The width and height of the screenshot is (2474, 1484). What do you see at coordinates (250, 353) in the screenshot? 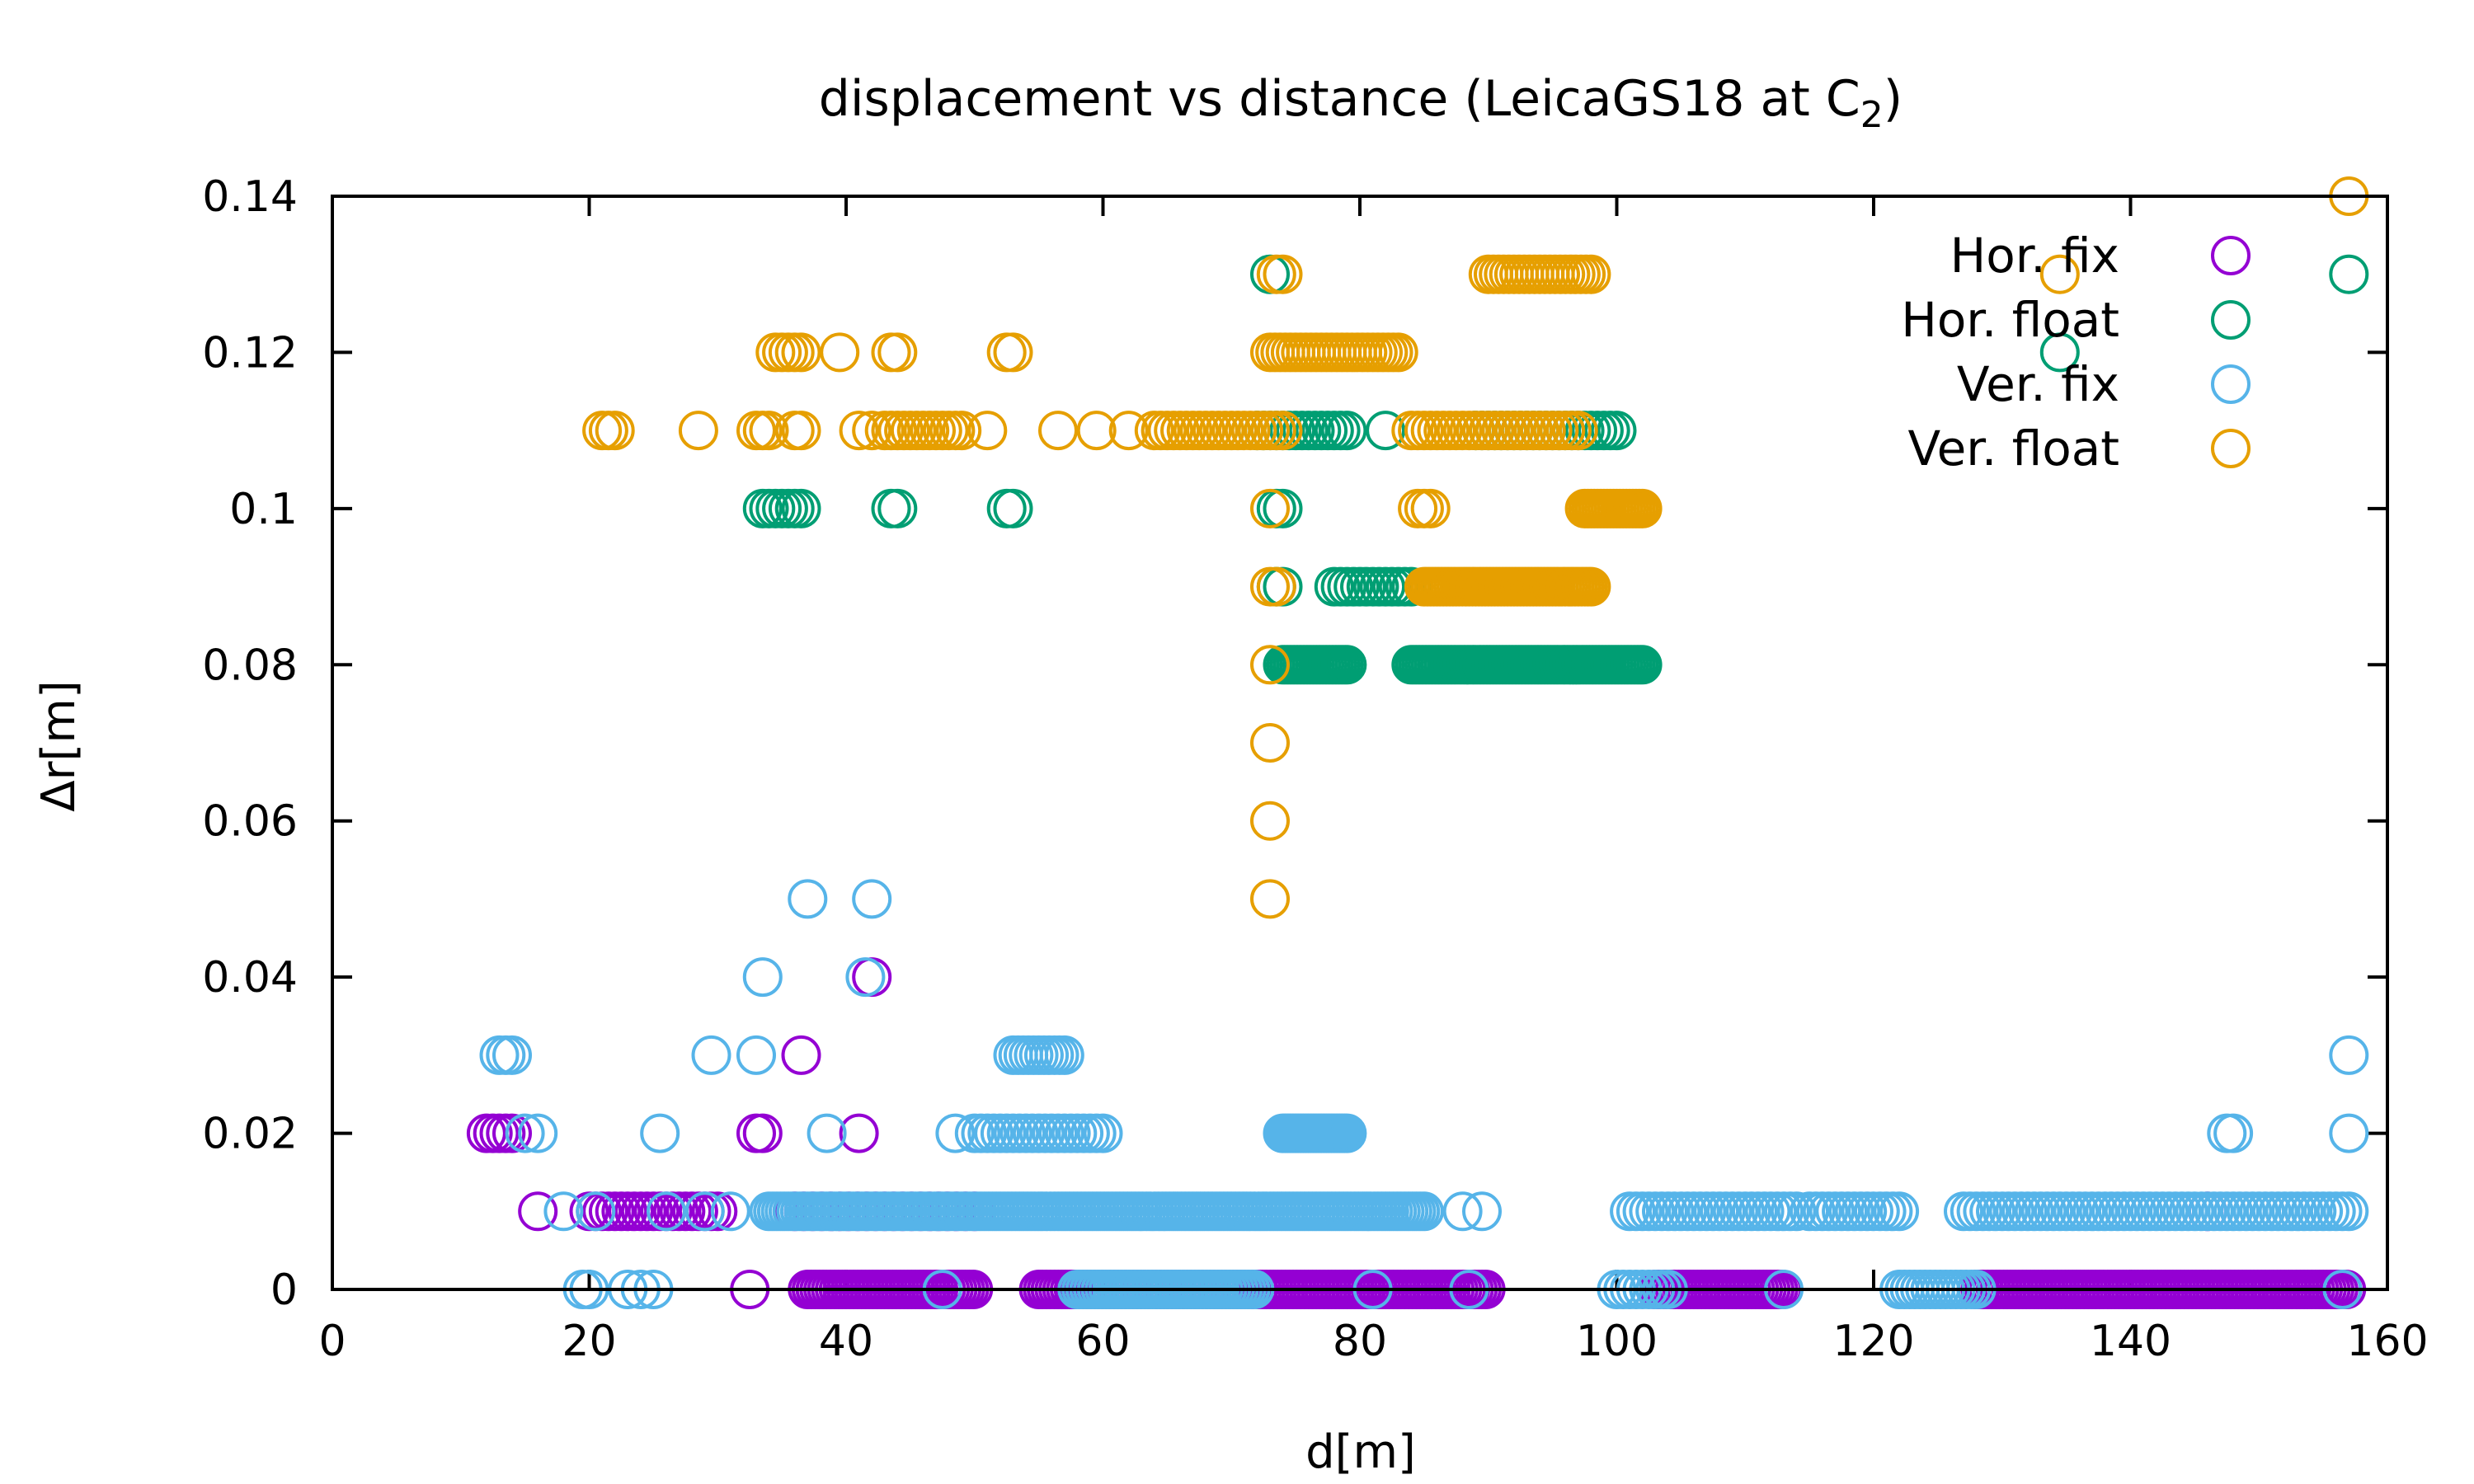
I see `y-tick-label: 0.12` at bounding box center [250, 353].